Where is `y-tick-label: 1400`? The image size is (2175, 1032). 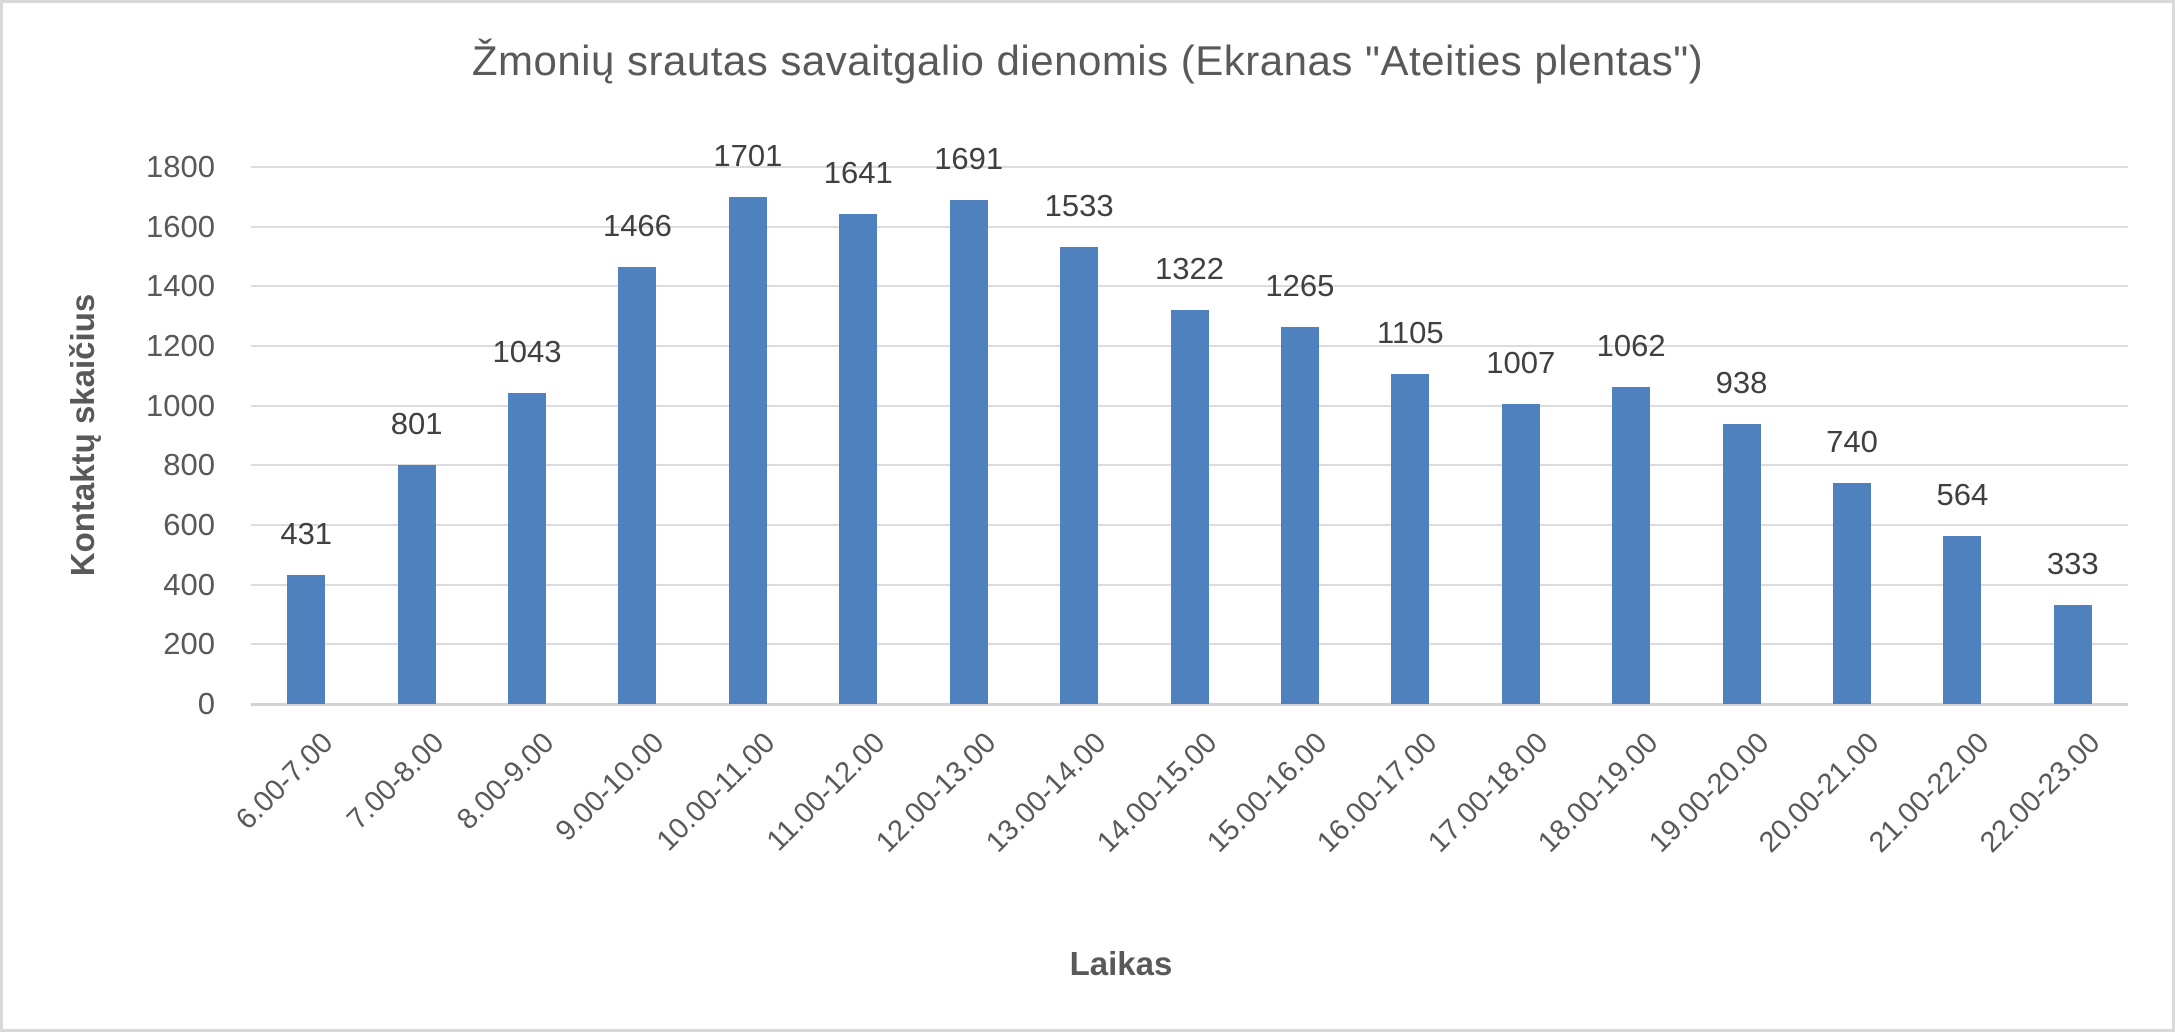 y-tick-label: 1400 is located at coordinates (180, 286).